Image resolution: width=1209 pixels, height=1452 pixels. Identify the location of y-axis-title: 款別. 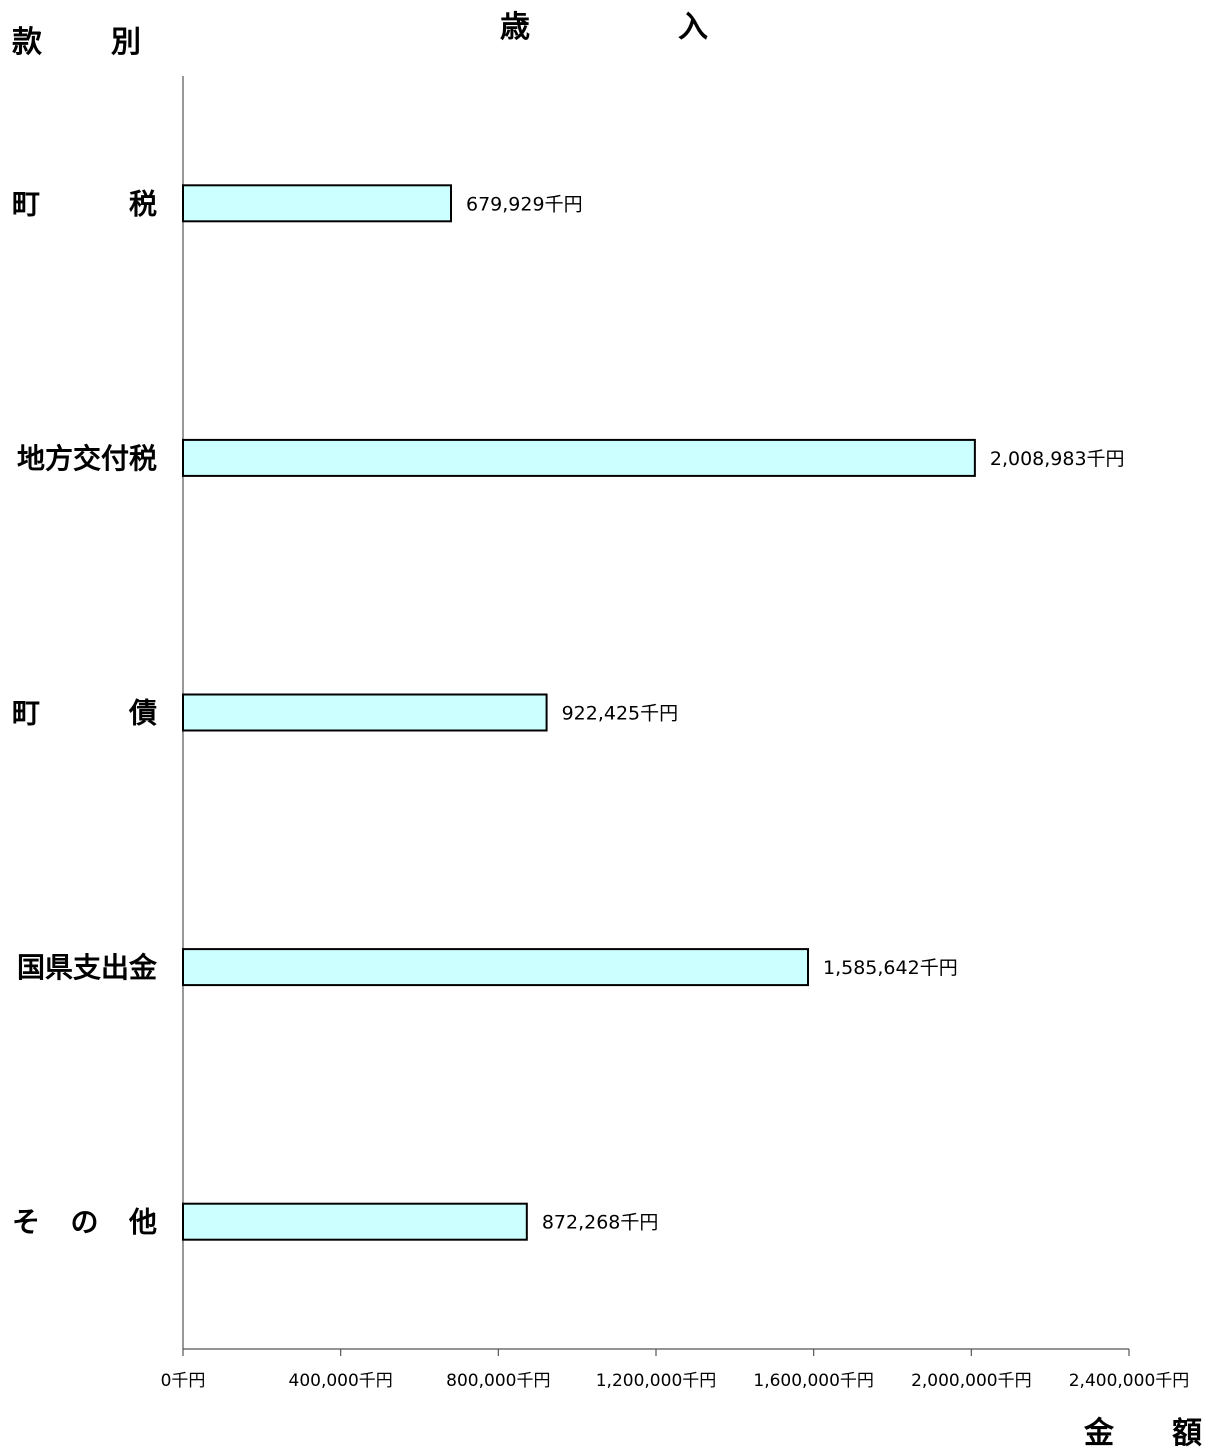
(76, 42).